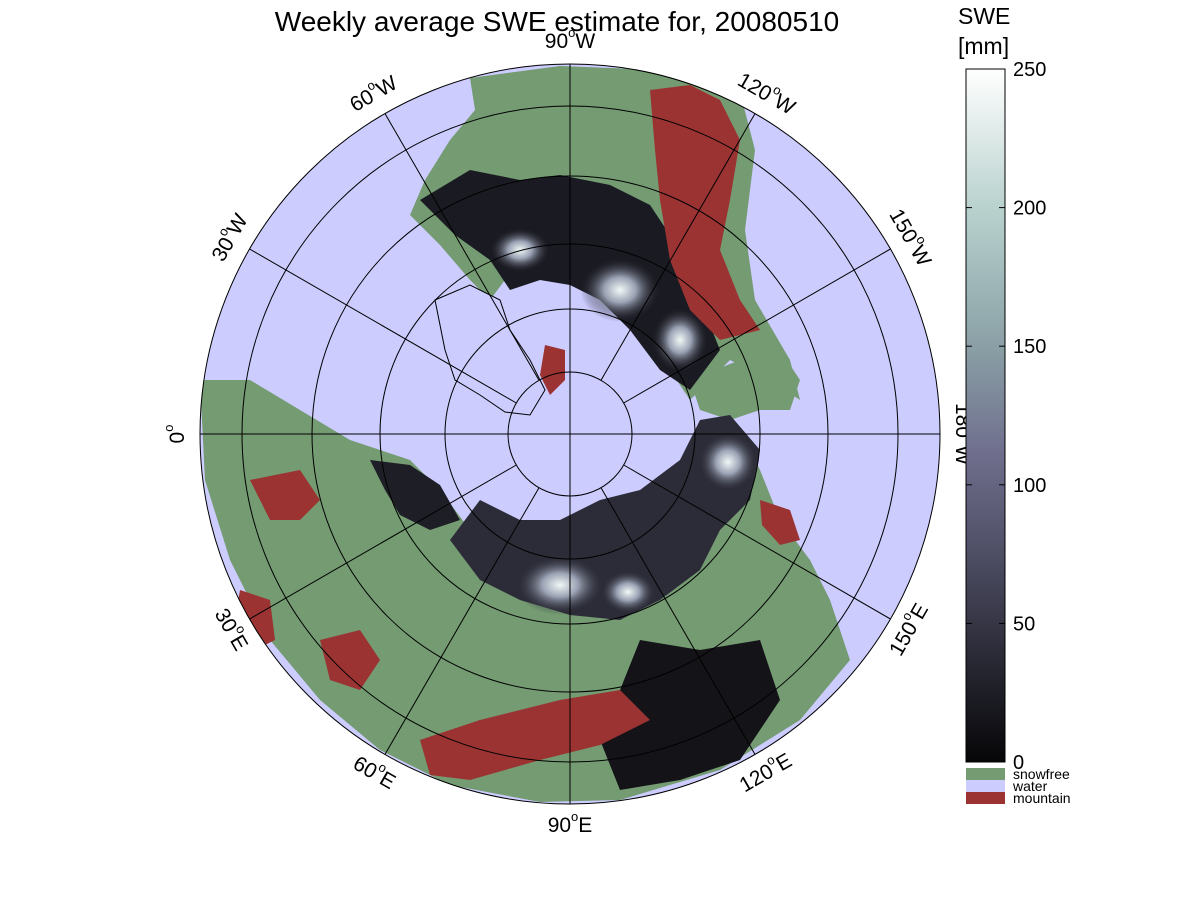 The width and height of the screenshot is (1201, 901). Describe the element at coordinates (985, 415) in the screenshot. I see `colorbar-scale` at that location.